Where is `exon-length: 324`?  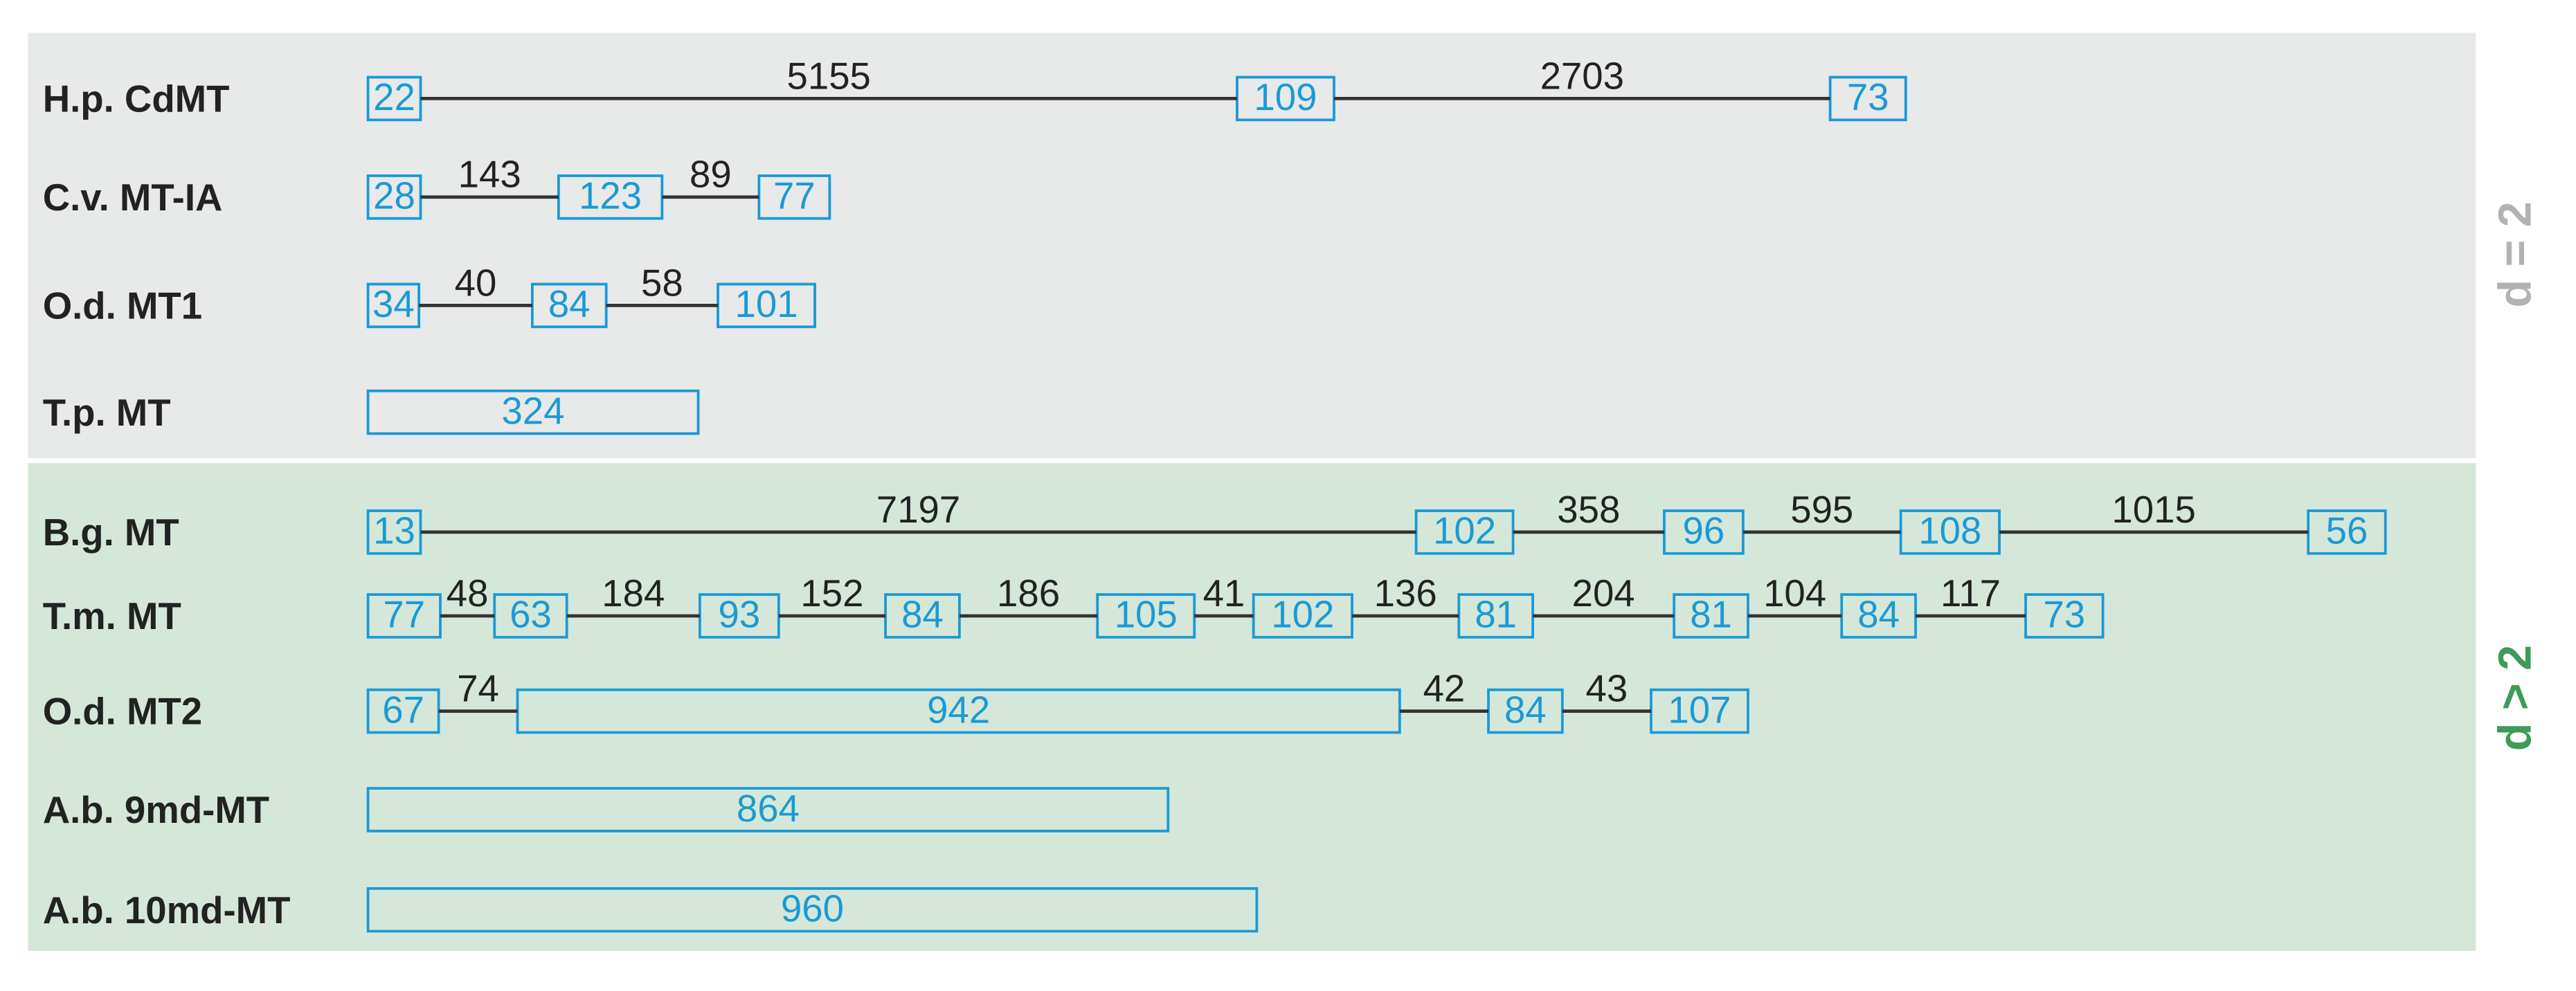
exon-length: 324 is located at coordinates (533, 411).